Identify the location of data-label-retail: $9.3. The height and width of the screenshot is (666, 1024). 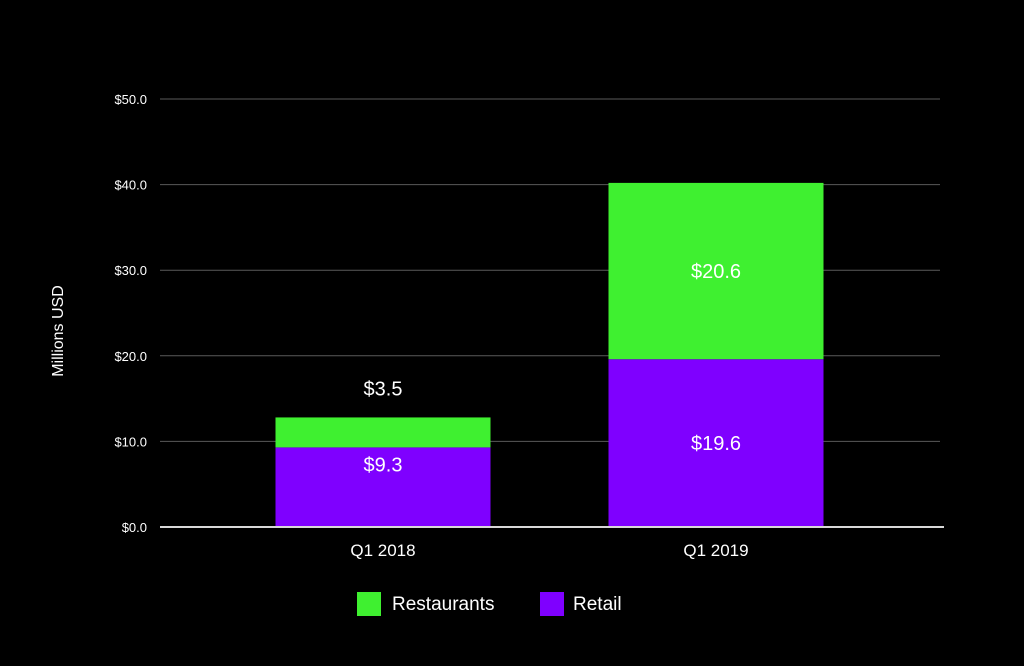
(383, 465).